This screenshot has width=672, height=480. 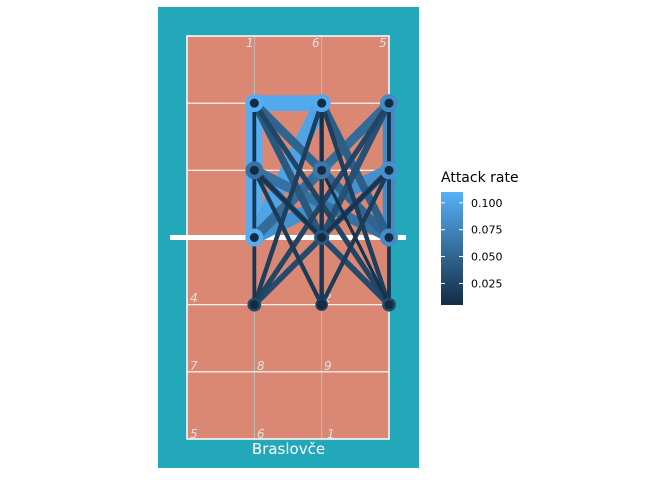 I want to click on zone-label: 8, so click(x=261, y=366).